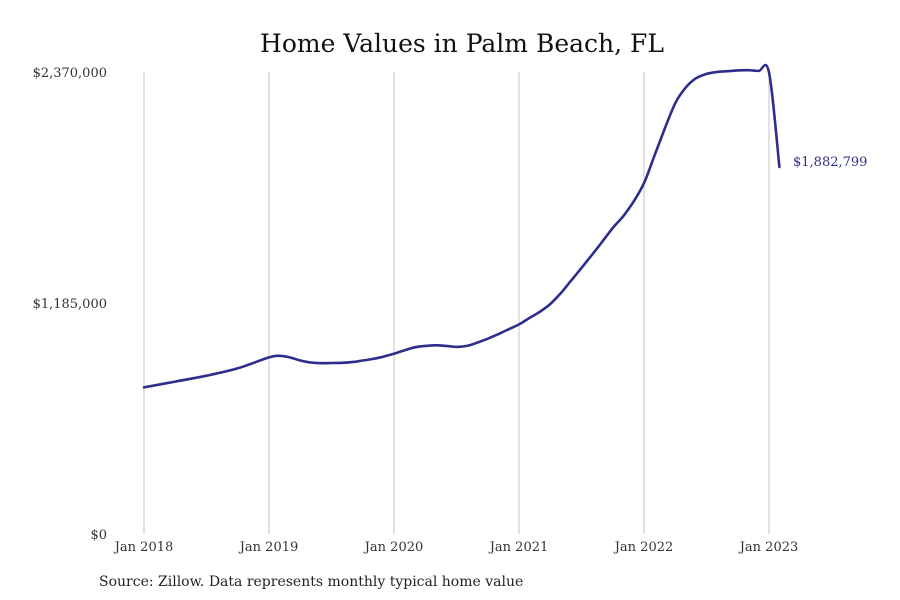 This screenshot has width=900, height=600. Describe the element at coordinates (768, 547) in the screenshot. I see `x-tick-label: Jan 2023` at that location.